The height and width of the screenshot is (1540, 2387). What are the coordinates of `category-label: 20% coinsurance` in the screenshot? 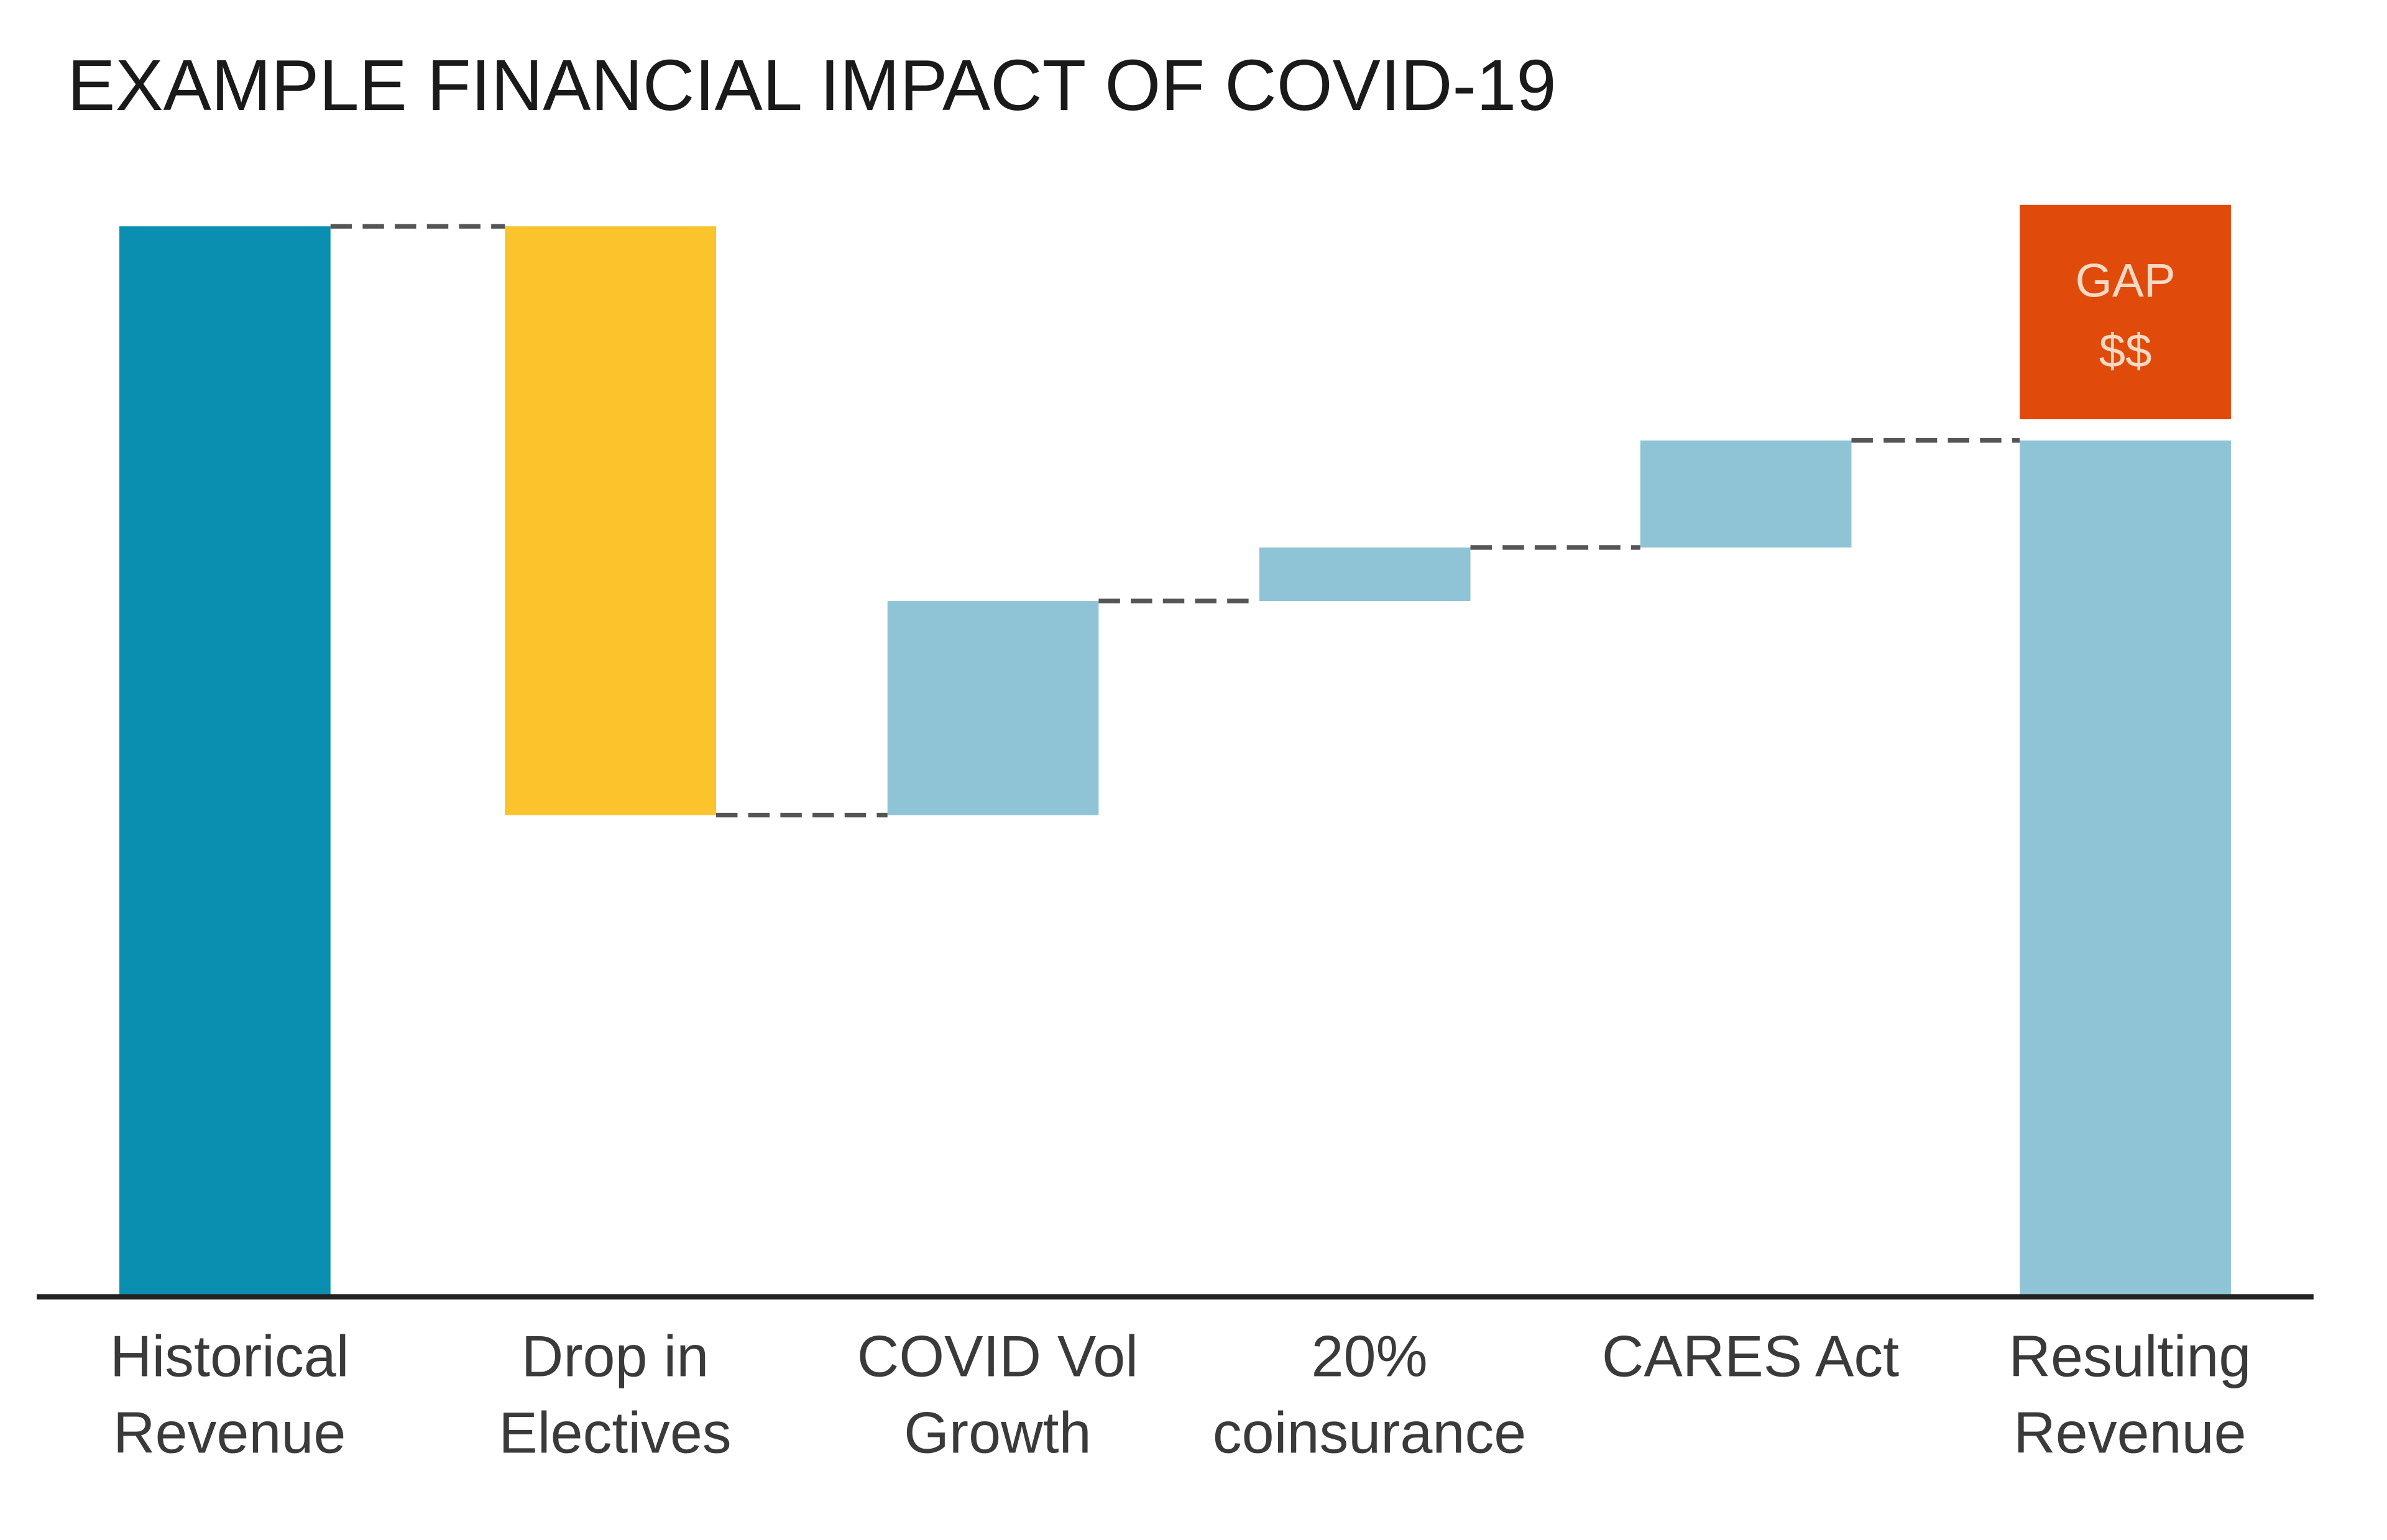 It's located at (1369, 1394).